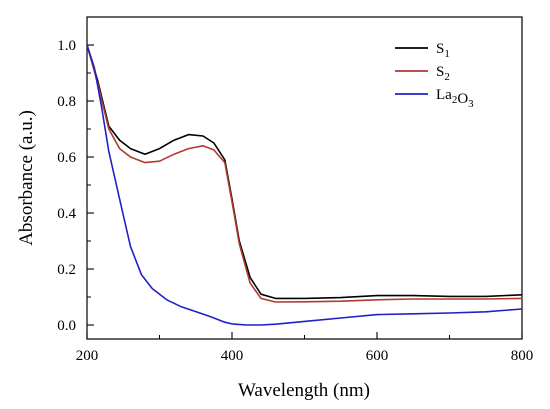  Describe the element at coordinates (66, 270) in the screenshot. I see `y-tick-label: 0.2` at that location.